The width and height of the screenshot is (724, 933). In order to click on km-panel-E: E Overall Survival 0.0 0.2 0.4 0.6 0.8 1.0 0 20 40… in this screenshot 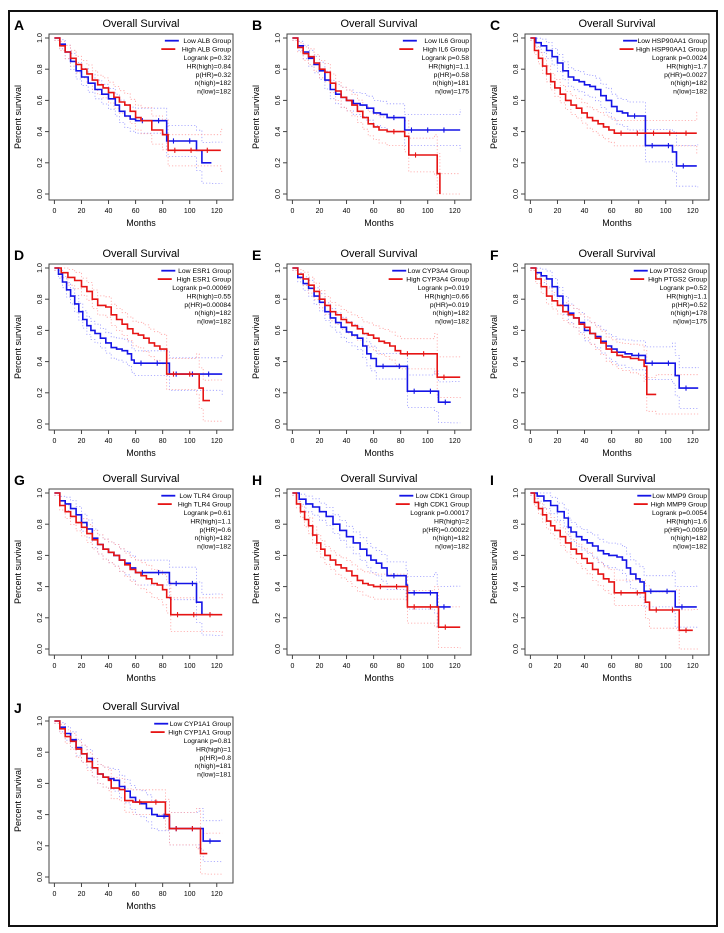, I will do `click(367, 357)`.